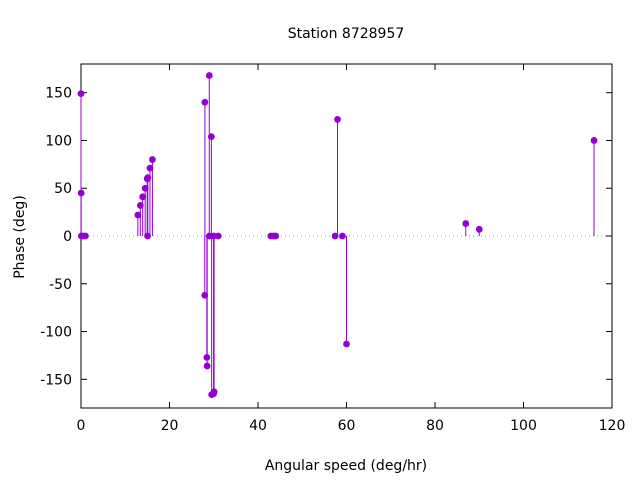  What do you see at coordinates (435, 426) in the screenshot?
I see `x-tick-label: 80` at bounding box center [435, 426].